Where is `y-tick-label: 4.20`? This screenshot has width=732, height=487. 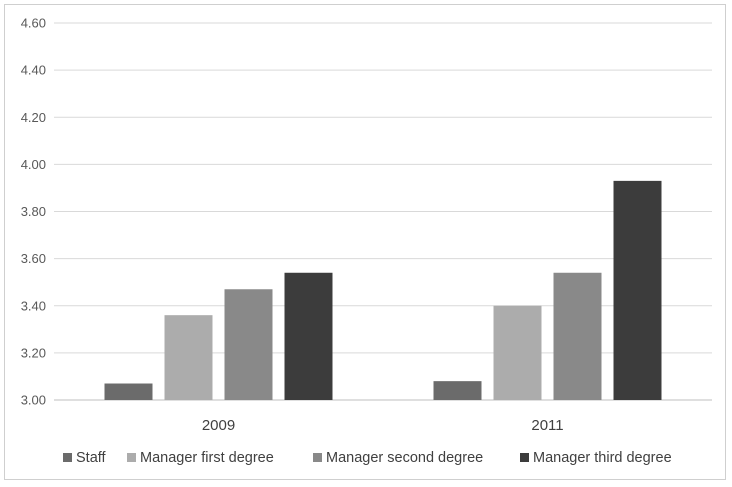
y-tick-label: 4.20 is located at coordinates (33, 117).